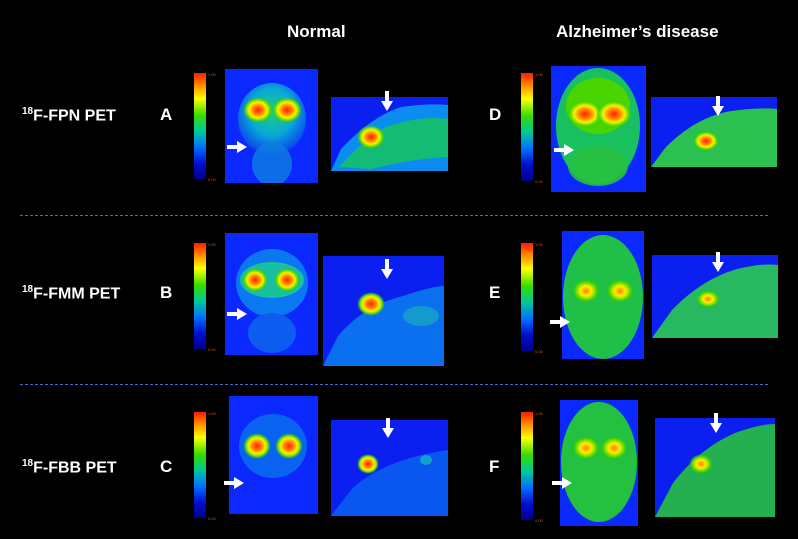 The width and height of the screenshot is (798, 539). What do you see at coordinates (69, 467) in the screenshot?
I see `row-label-fbb: 18F-FBB PET` at bounding box center [69, 467].